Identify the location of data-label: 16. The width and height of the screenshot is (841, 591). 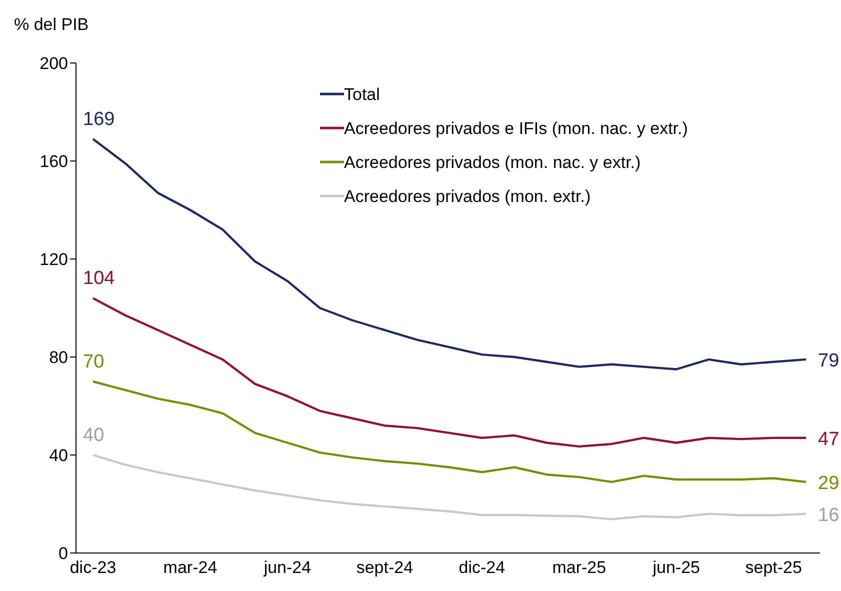
(829, 515).